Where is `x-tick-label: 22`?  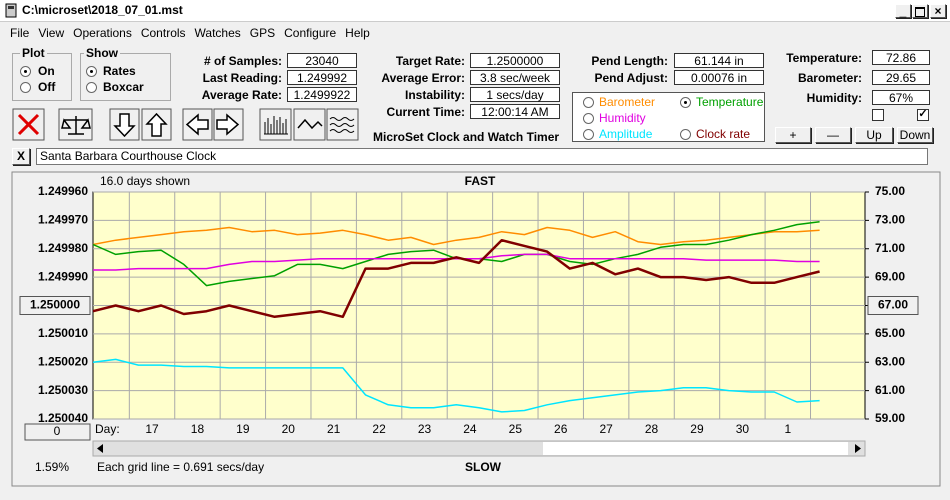
x-tick-label: 22 is located at coordinates (379, 429).